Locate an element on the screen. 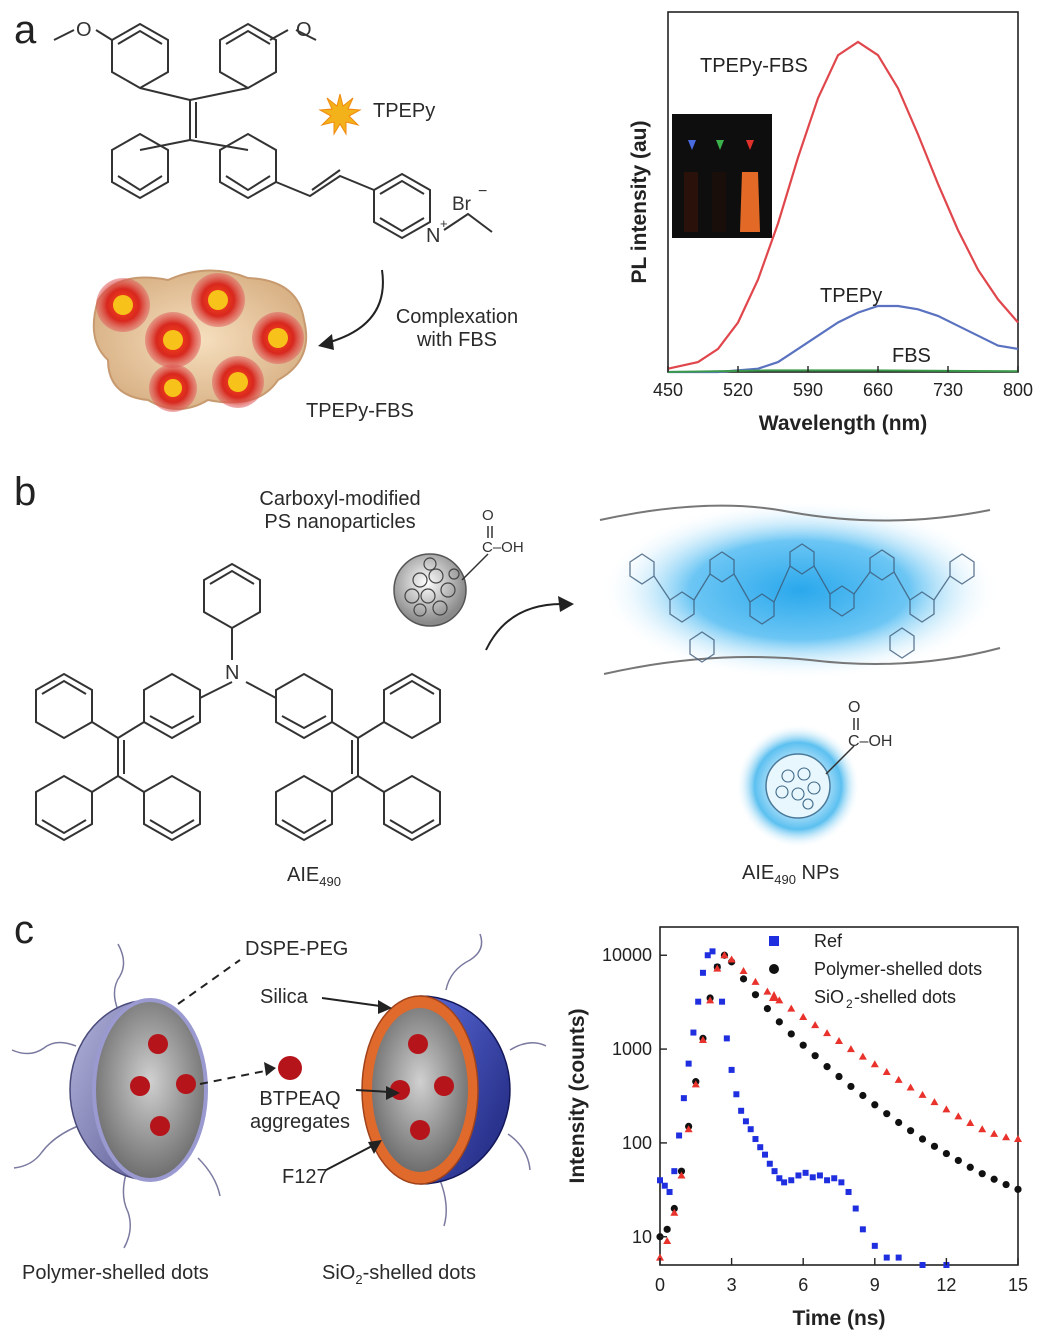 The width and height of the screenshot is (1056, 1340). decay-y-axis-title: Intensity (counts) is located at coordinates (577, 1095).